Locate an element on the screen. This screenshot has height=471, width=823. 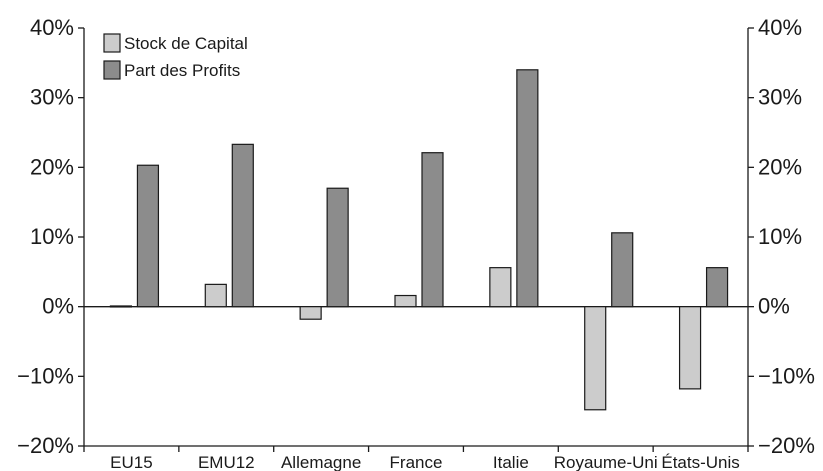
left-y-tick-label: 10% is located at coordinates (52, 236).